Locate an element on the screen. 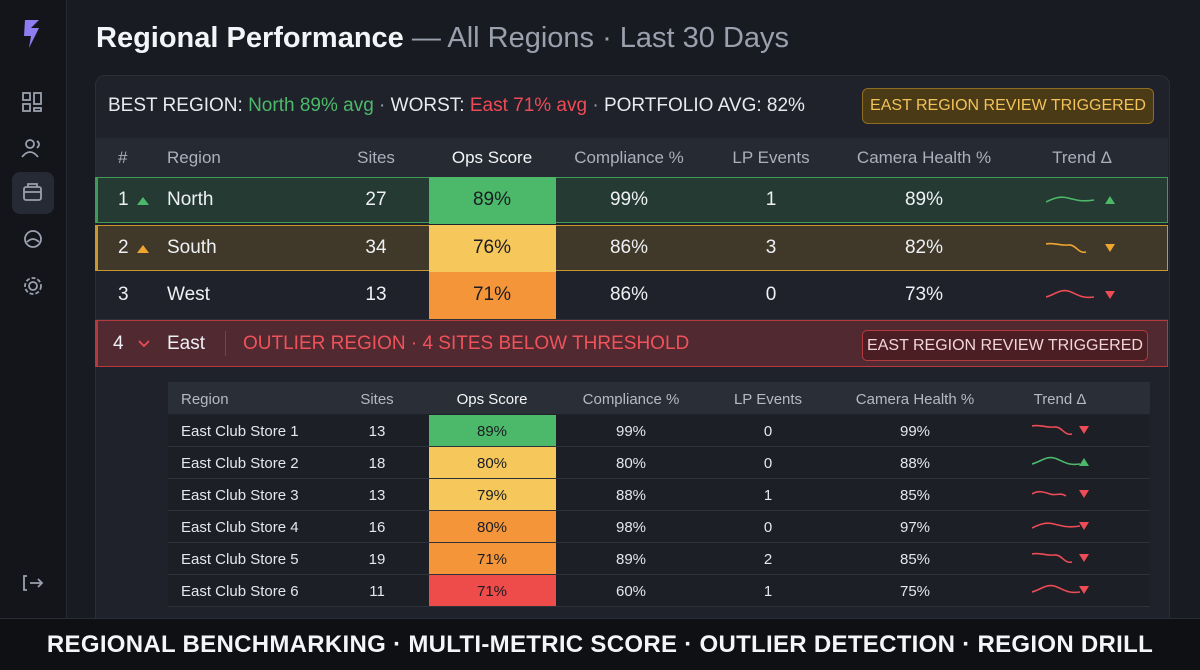 The height and width of the screenshot is (670, 1200). metric-value: 79% is located at coordinates (492, 495).